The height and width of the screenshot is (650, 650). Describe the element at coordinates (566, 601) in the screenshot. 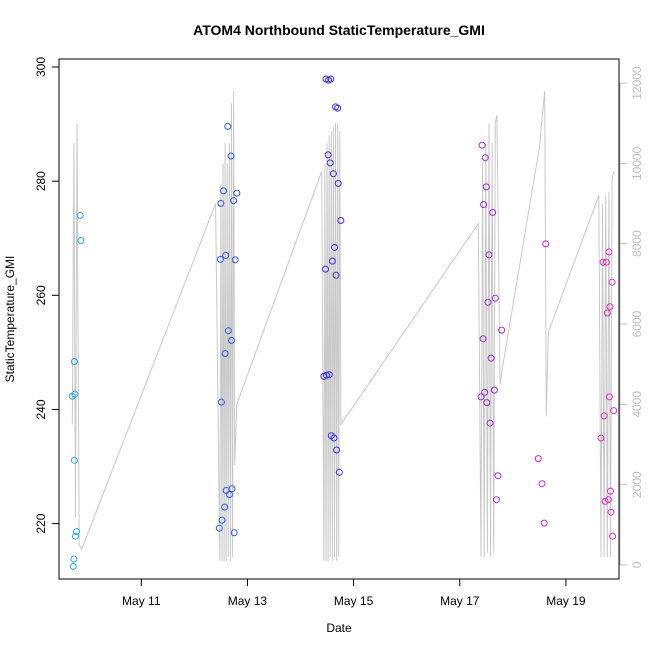

I see `x-tick-label: May 19` at that location.